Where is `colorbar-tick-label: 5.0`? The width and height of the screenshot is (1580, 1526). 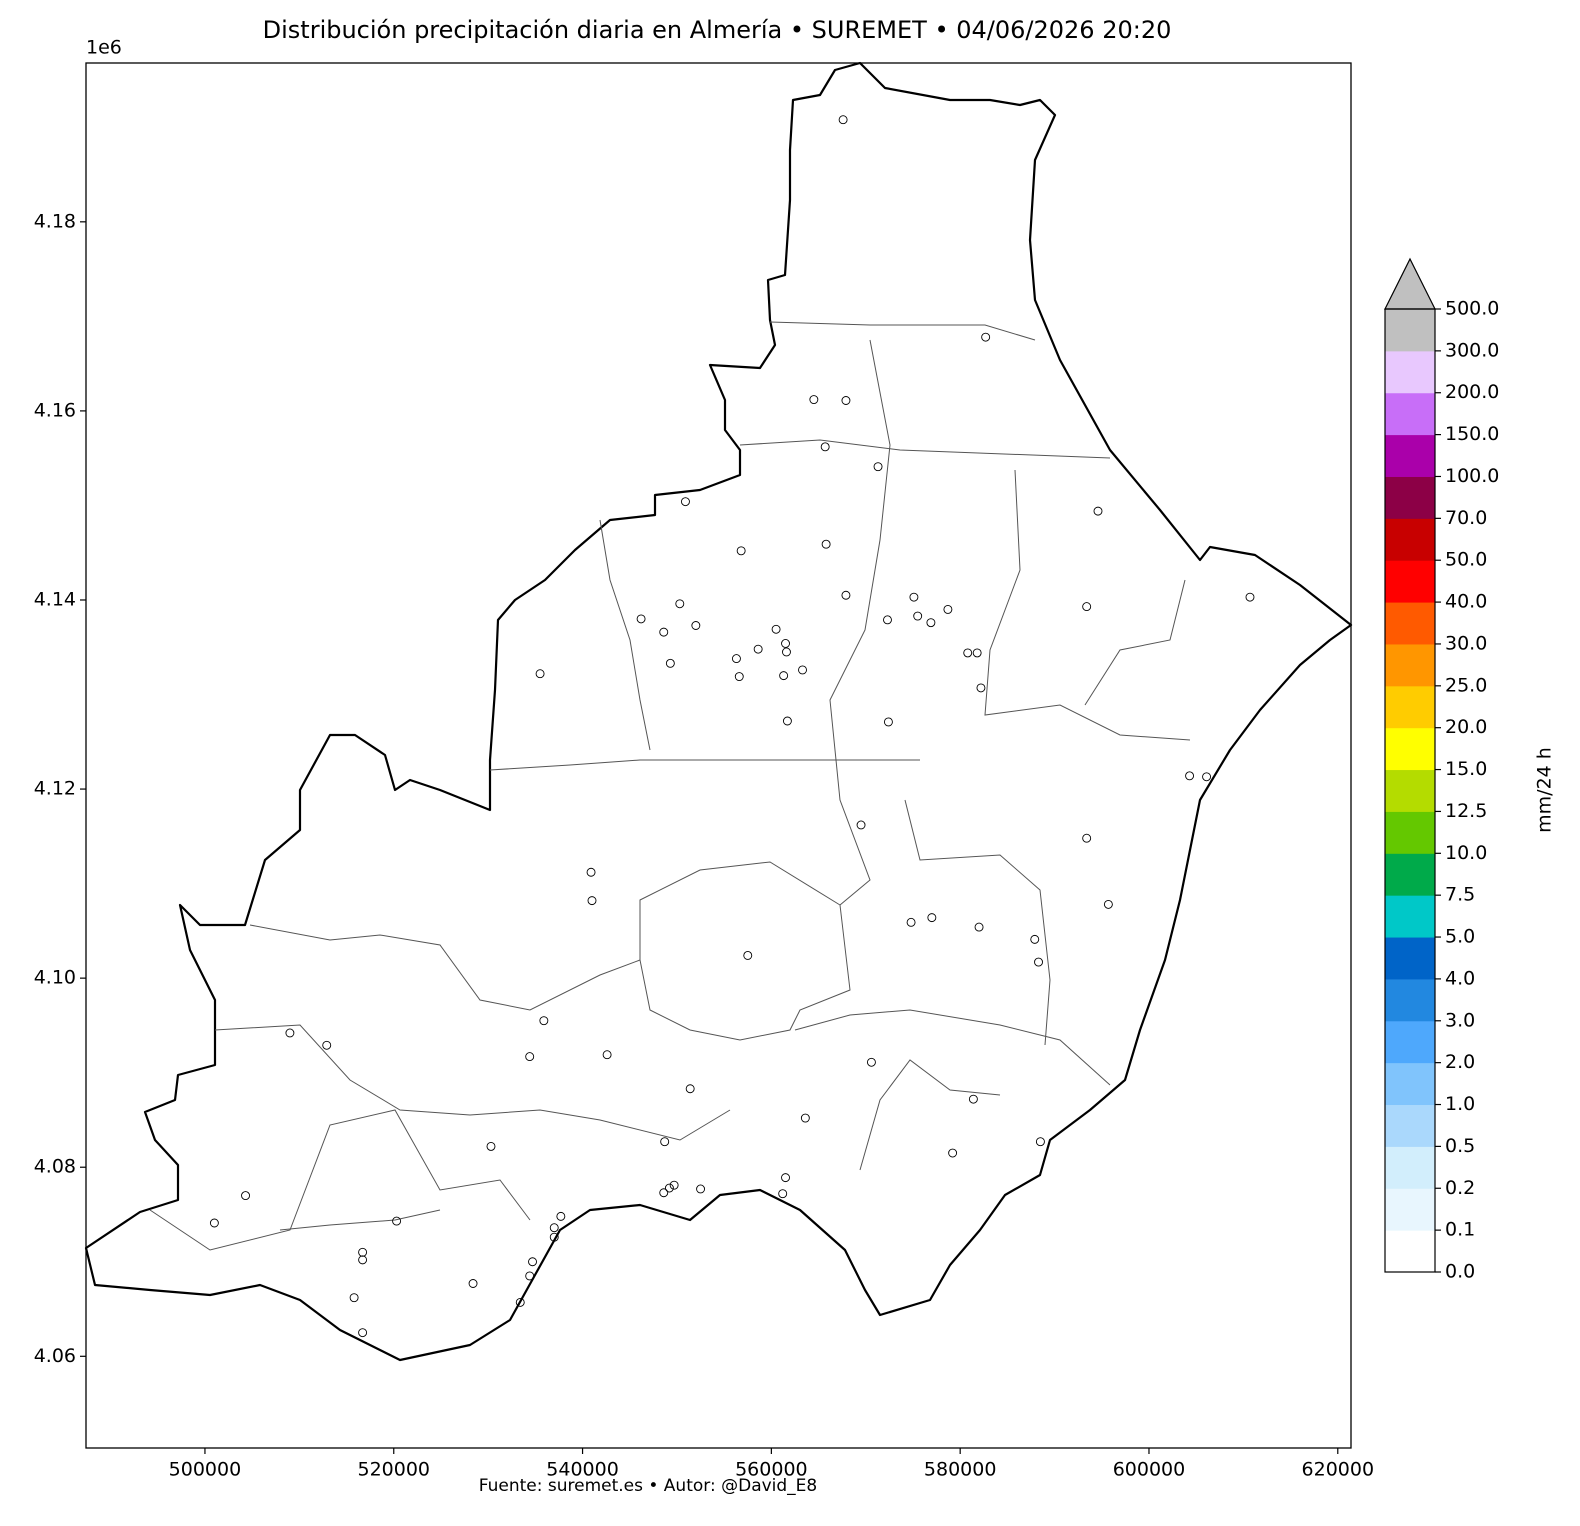
colorbar-tick-label: 5.0 is located at coordinates (1460, 937).